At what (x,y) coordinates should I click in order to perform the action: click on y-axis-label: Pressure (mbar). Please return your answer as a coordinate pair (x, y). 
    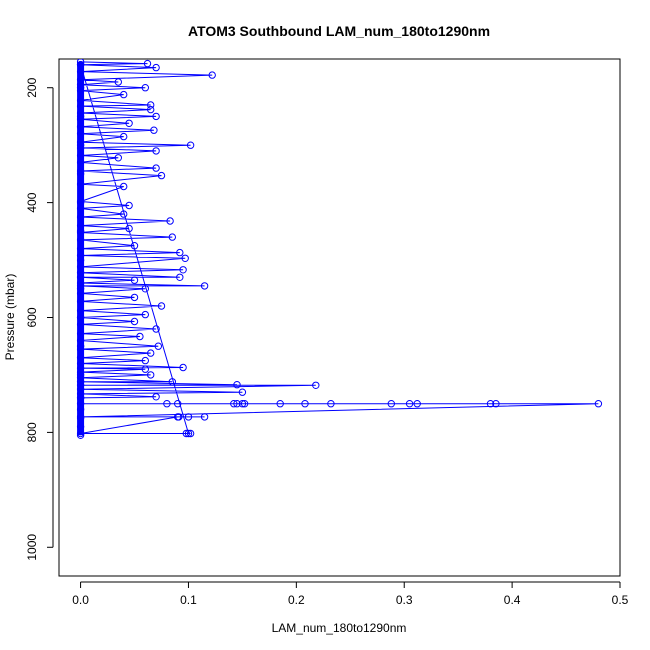
    Looking at the image, I should click on (10, 317).